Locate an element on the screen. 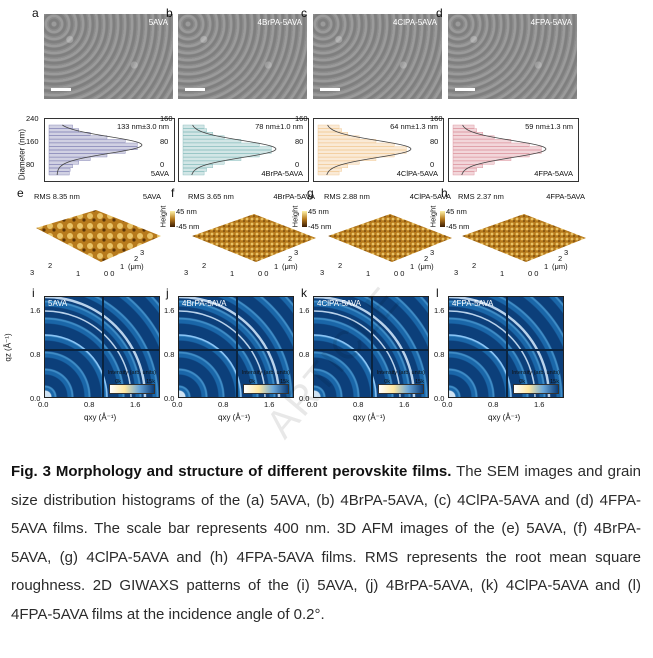  afm-rms: RMS 8.35 nm is located at coordinates (57, 196).